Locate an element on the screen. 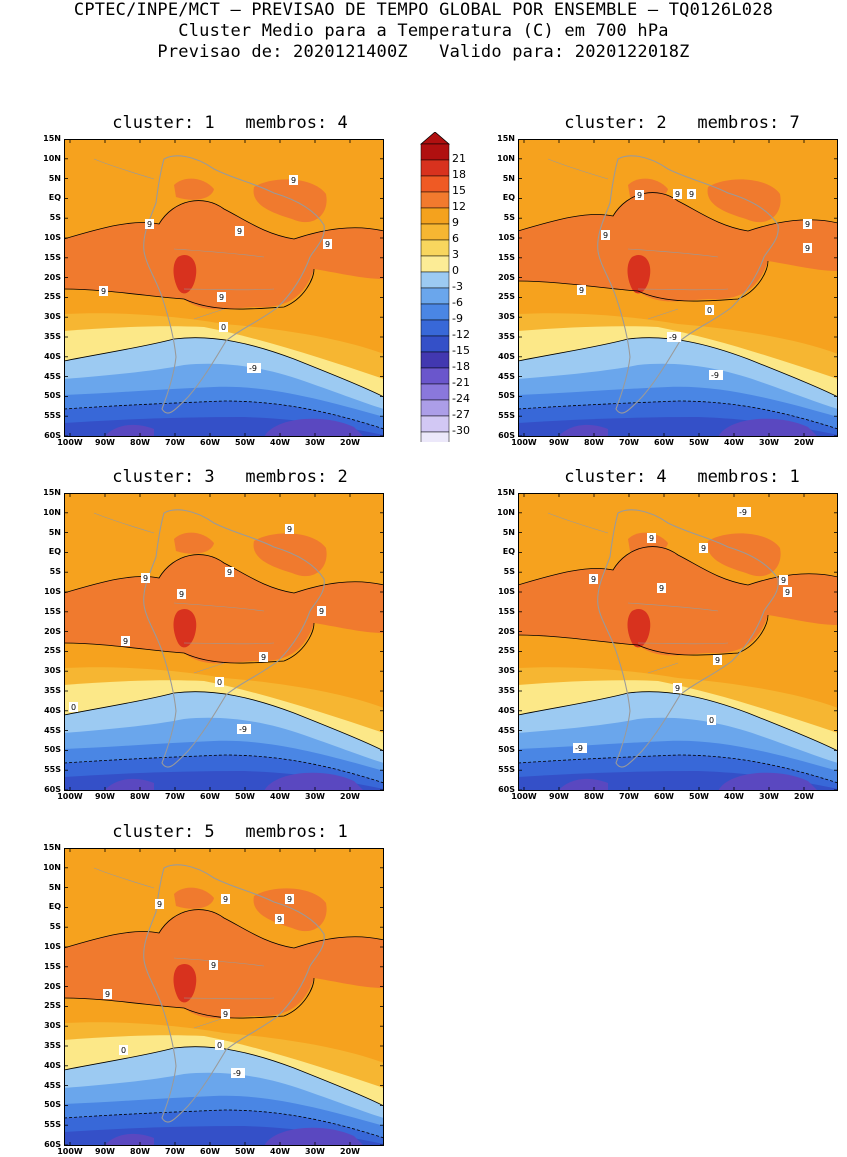  lat-label: 10N is located at coordinates (506, 512).